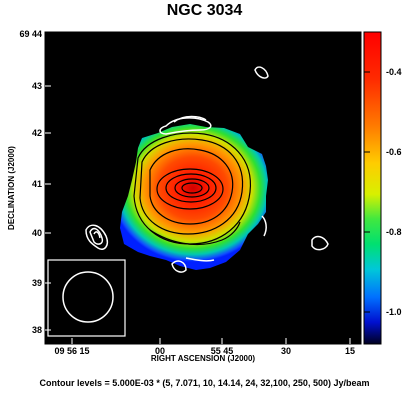  I want to click on x-tick-label: 09 56 15, so click(71, 351).